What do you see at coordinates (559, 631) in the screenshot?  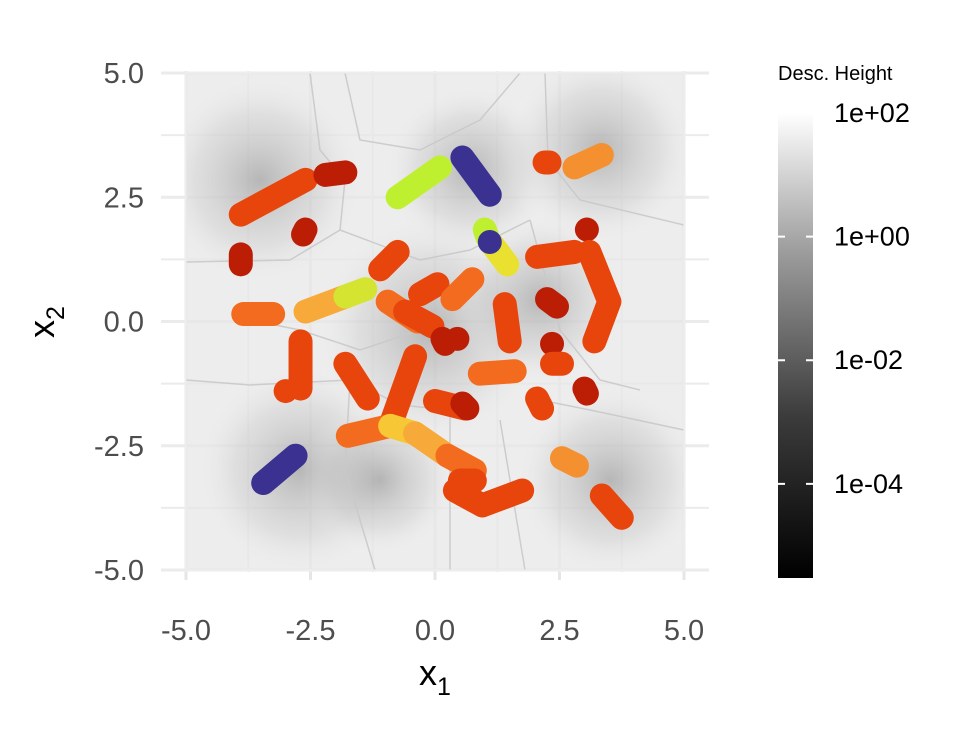 I see `x-tick-label: 2.5` at bounding box center [559, 631].